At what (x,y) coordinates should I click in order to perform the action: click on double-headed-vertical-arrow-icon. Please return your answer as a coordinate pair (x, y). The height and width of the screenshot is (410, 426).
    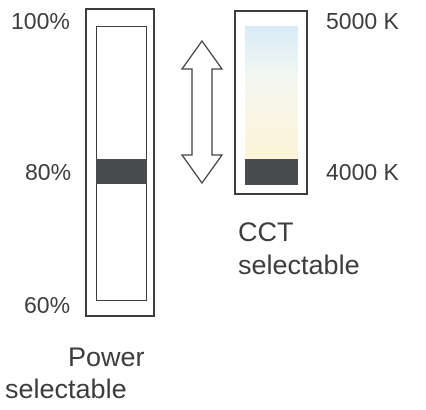
    Looking at the image, I should click on (202, 112).